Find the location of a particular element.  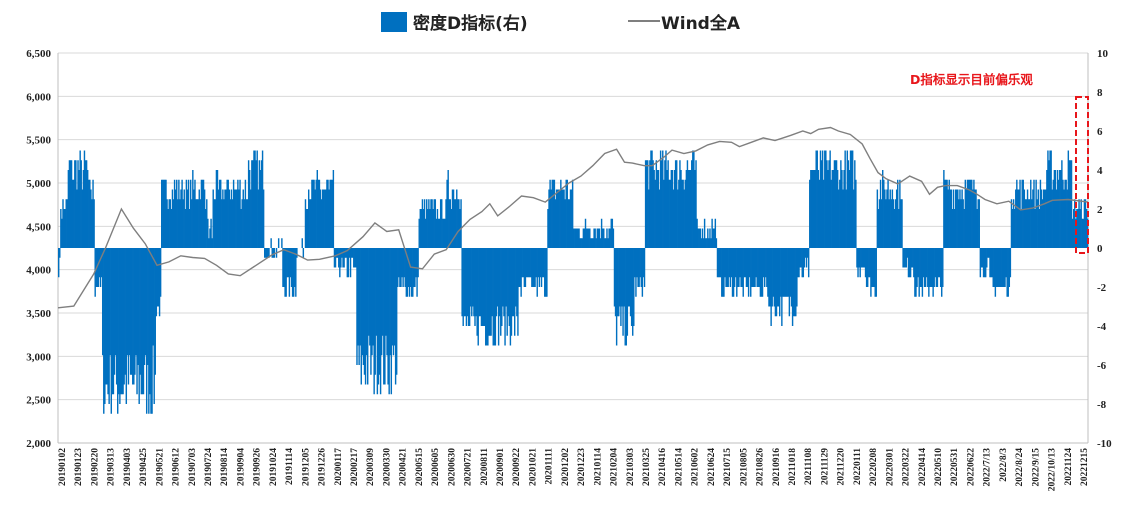

annotation-box is located at coordinates (1082, 175).